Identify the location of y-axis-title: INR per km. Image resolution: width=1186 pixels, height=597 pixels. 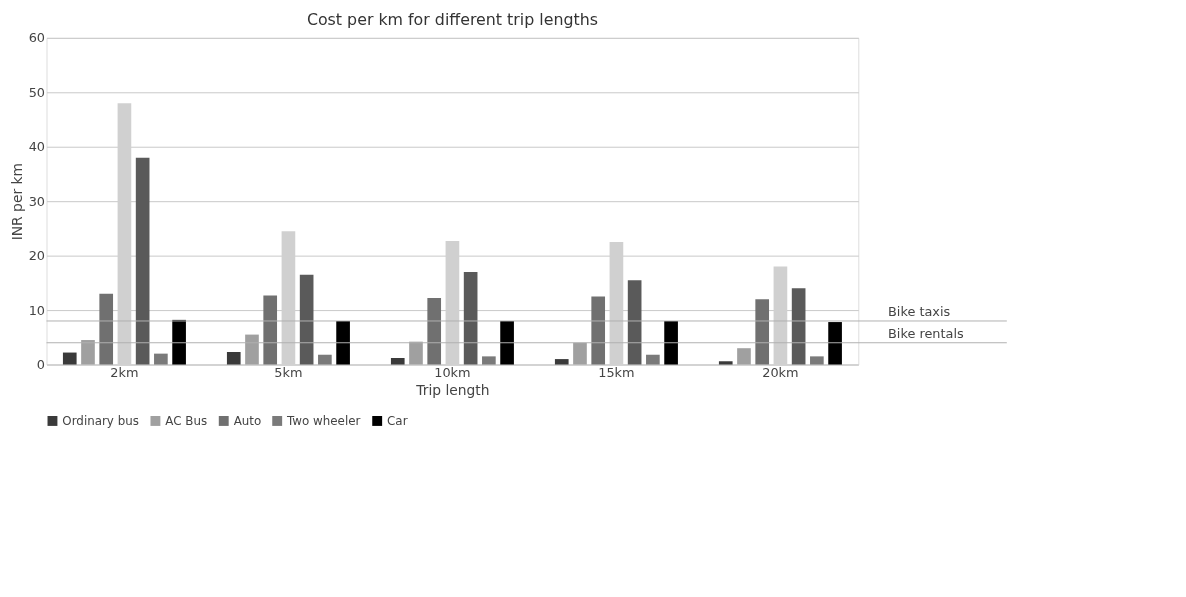
(16, 202).